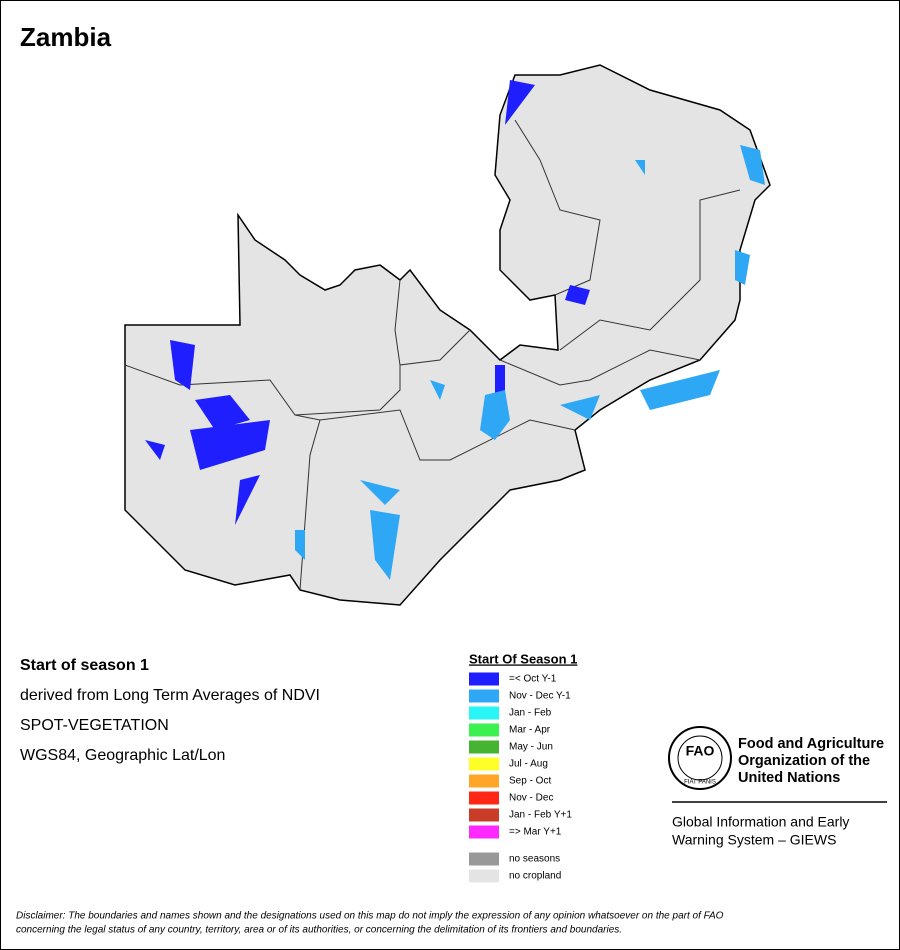  What do you see at coordinates (531, 798) in the screenshot?
I see `legend-label: Nov - Dec` at bounding box center [531, 798].